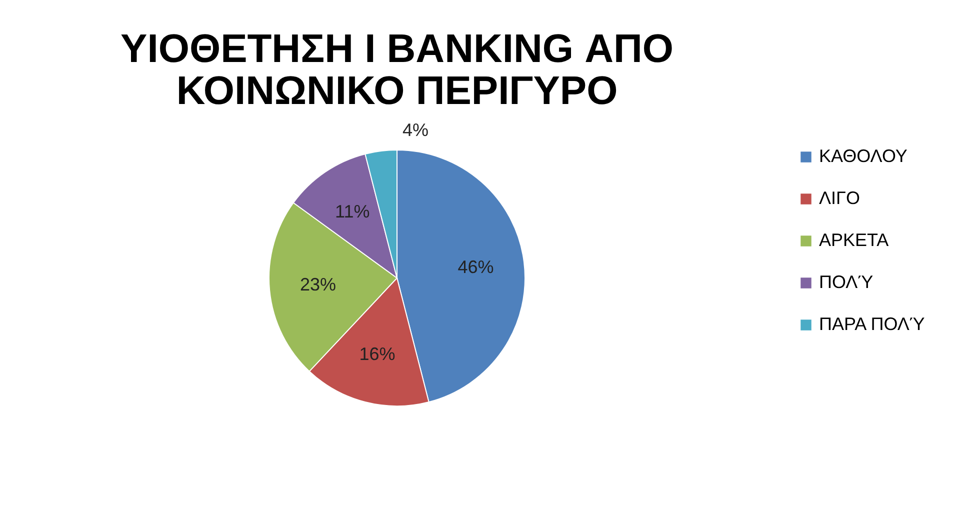  I want to click on legend-label: ΠΟΛΎ, so click(846, 282).